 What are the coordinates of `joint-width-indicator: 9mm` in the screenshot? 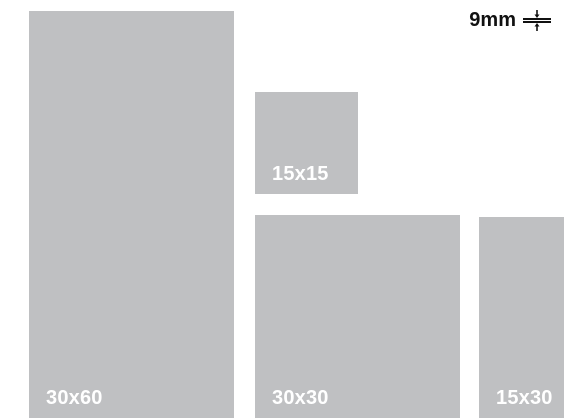 It's located at (510, 20).